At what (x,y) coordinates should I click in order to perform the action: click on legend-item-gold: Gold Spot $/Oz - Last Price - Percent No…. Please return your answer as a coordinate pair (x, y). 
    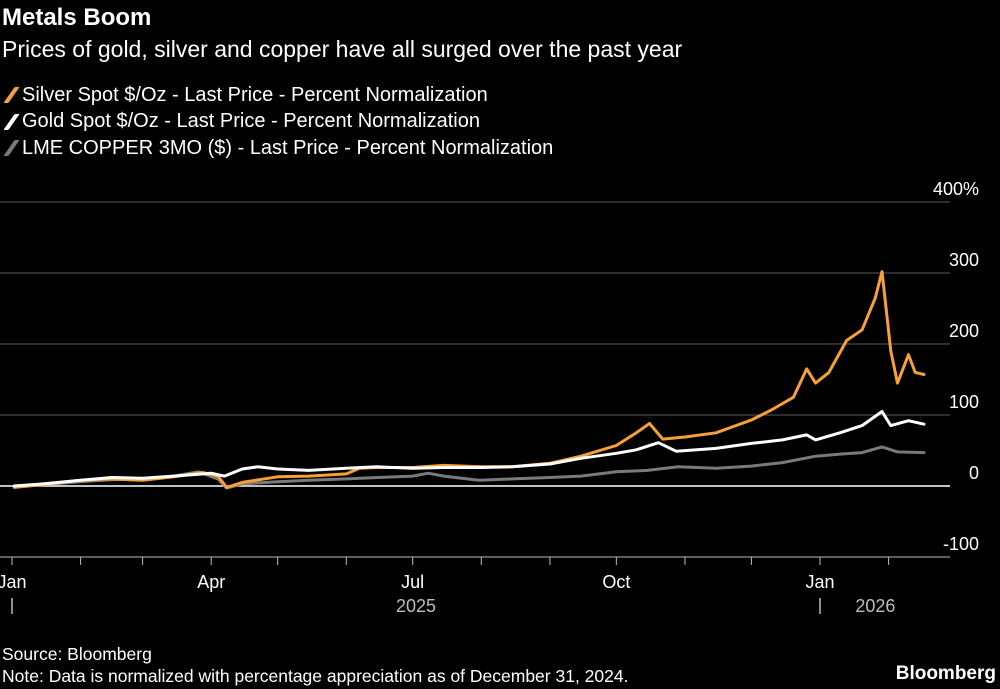
    Looking at the image, I should click on (278, 122).